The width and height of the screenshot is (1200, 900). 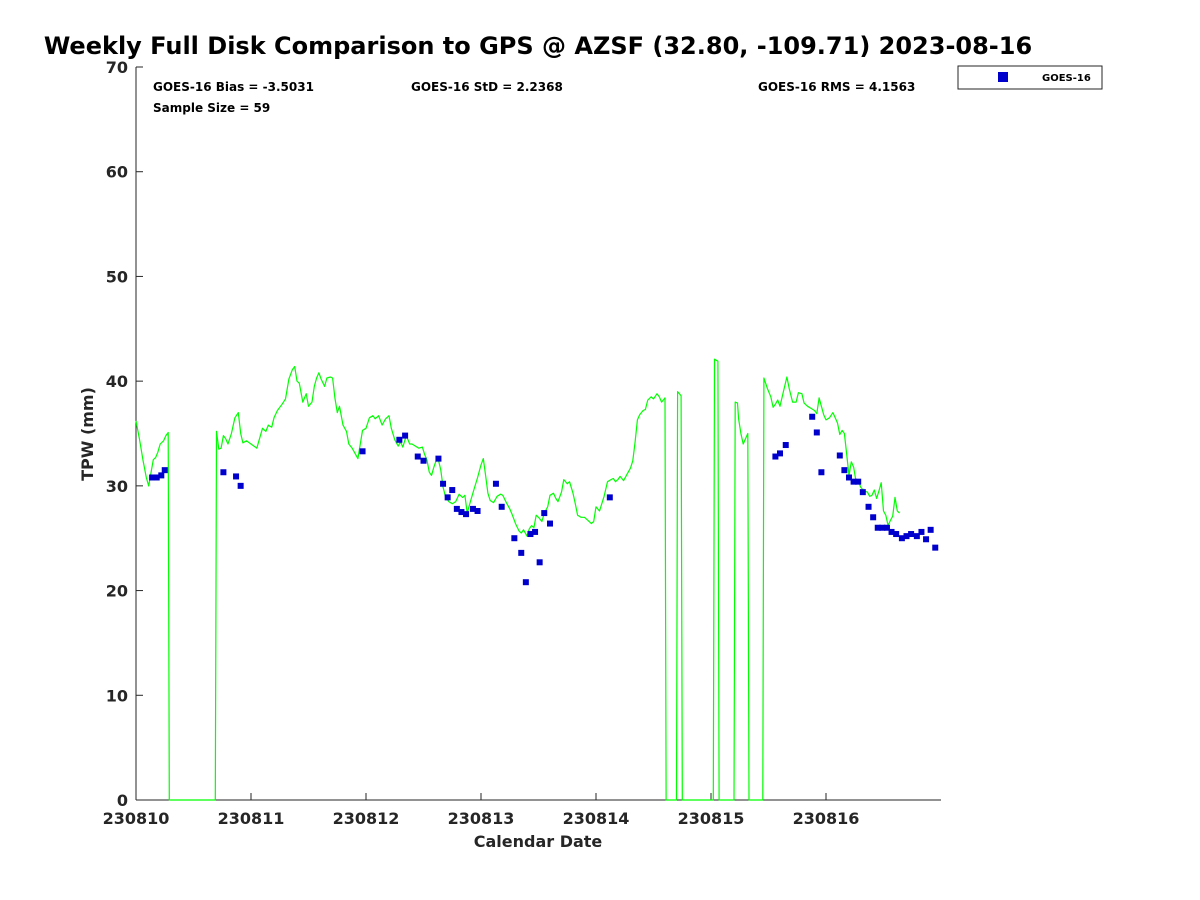 I want to click on x-tick-label: 230812, so click(x=366, y=818).